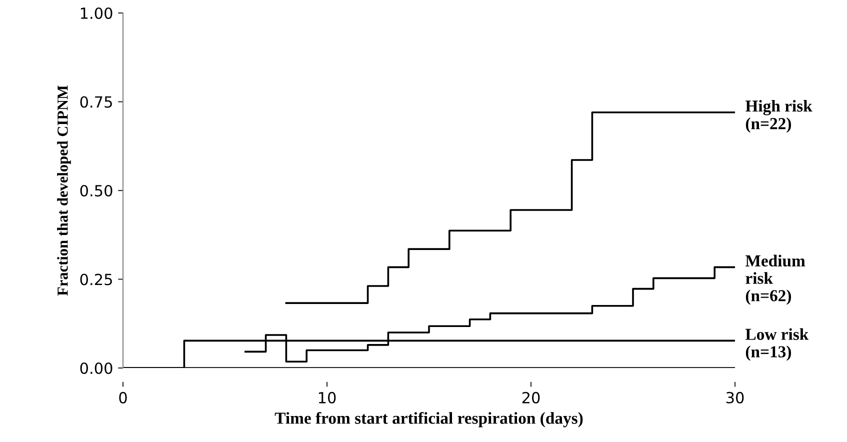  What do you see at coordinates (327, 398) in the screenshot?
I see `x-tick-label: 10` at bounding box center [327, 398].